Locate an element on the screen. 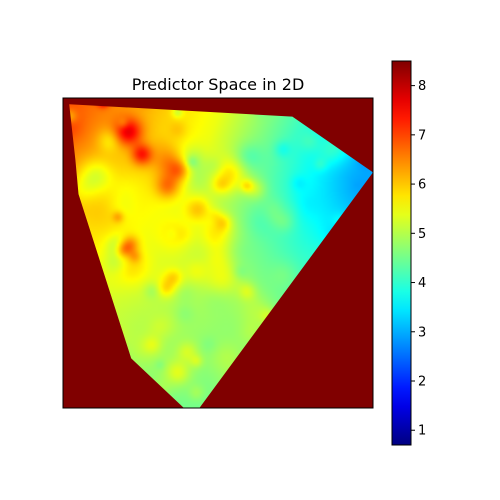  colorbar-tick-label-5: 5 is located at coordinates (422, 234).